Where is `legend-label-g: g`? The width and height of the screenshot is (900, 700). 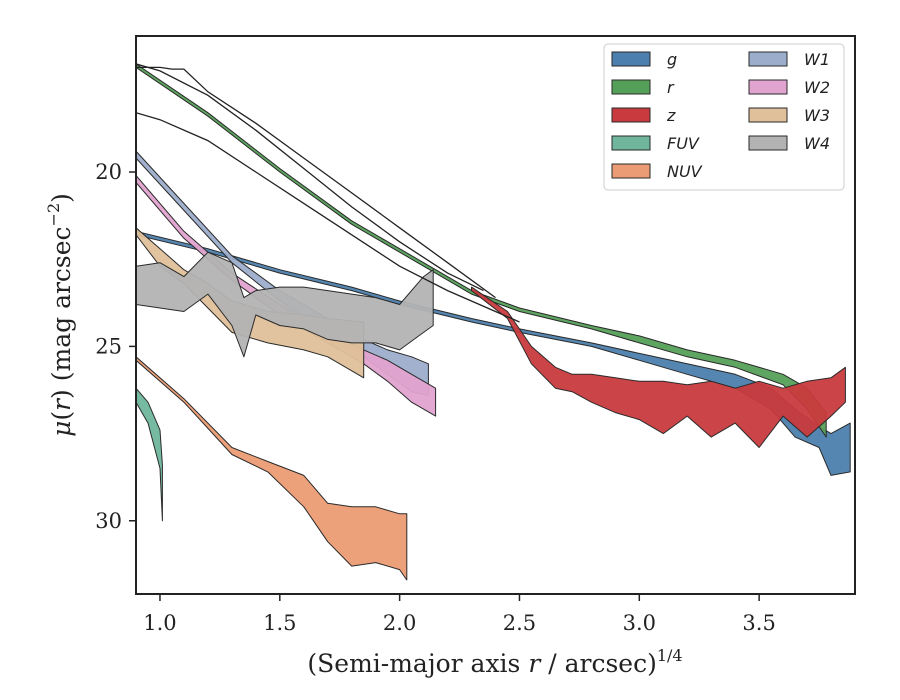 legend-label-g: g is located at coordinates (672, 59).